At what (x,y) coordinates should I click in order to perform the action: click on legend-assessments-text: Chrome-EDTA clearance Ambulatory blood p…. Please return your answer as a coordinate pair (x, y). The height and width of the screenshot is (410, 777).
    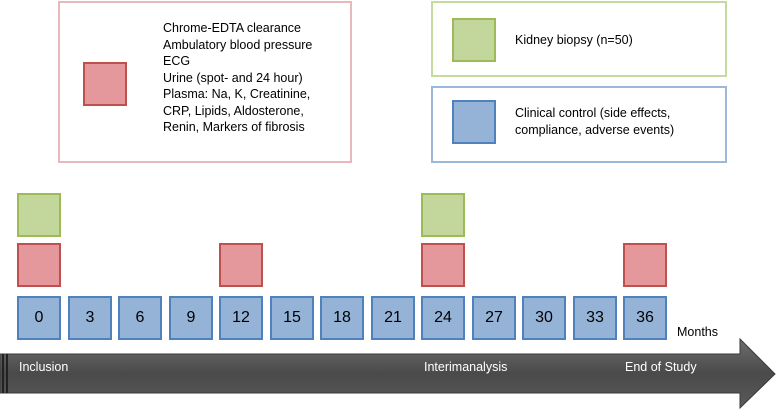
    Looking at the image, I should click on (237, 78).